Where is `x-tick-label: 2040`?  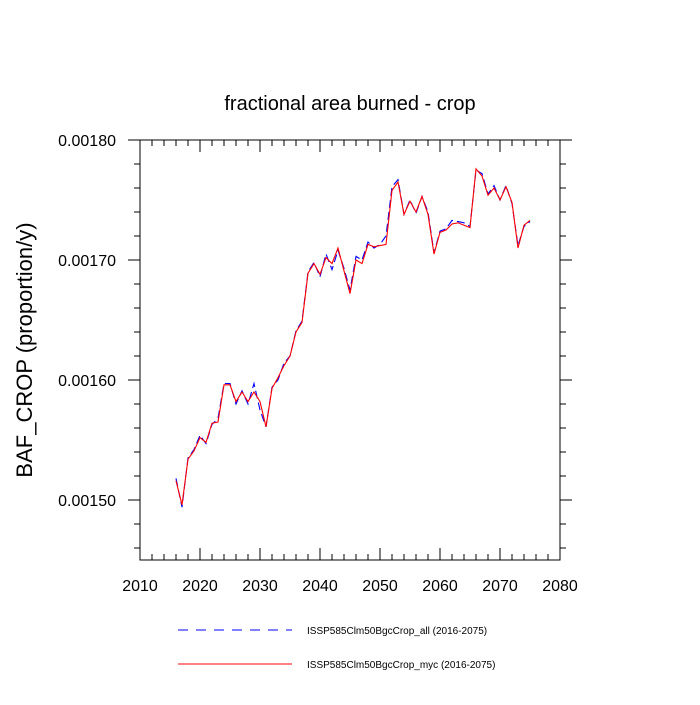 x-tick-label: 2040 is located at coordinates (320, 586).